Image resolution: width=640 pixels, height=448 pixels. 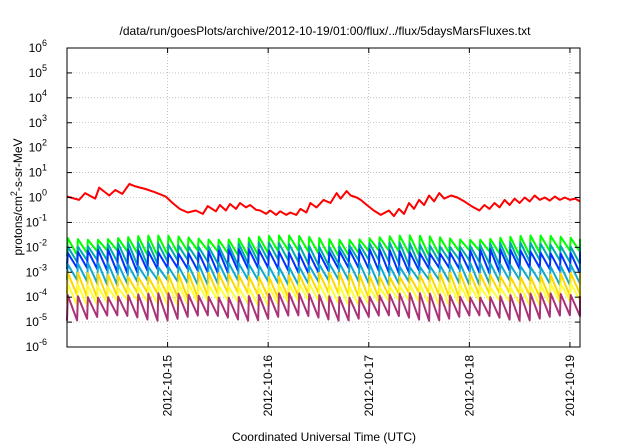 I want to click on y-tick-exp: 6, so click(x=44, y=43).